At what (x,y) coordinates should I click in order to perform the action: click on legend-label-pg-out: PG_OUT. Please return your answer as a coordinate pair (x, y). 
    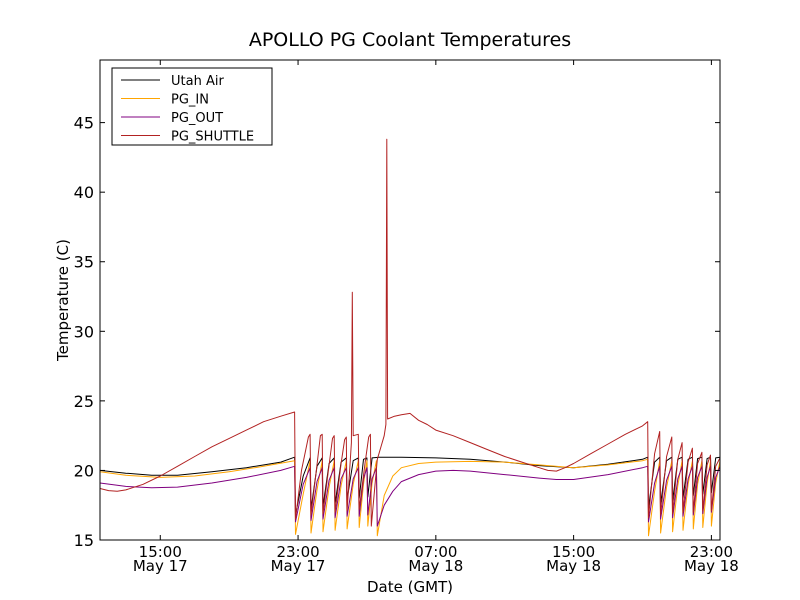
    Looking at the image, I should click on (197, 118).